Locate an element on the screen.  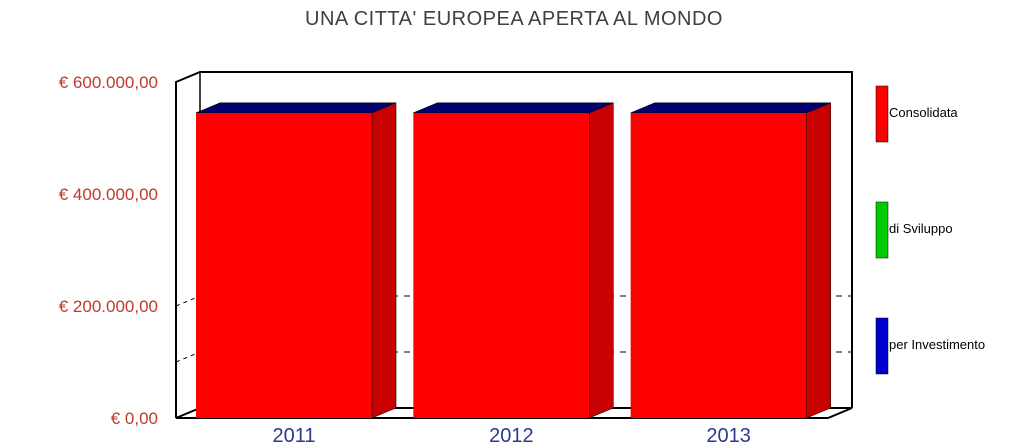
bar-2013 is located at coordinates (718, 265).